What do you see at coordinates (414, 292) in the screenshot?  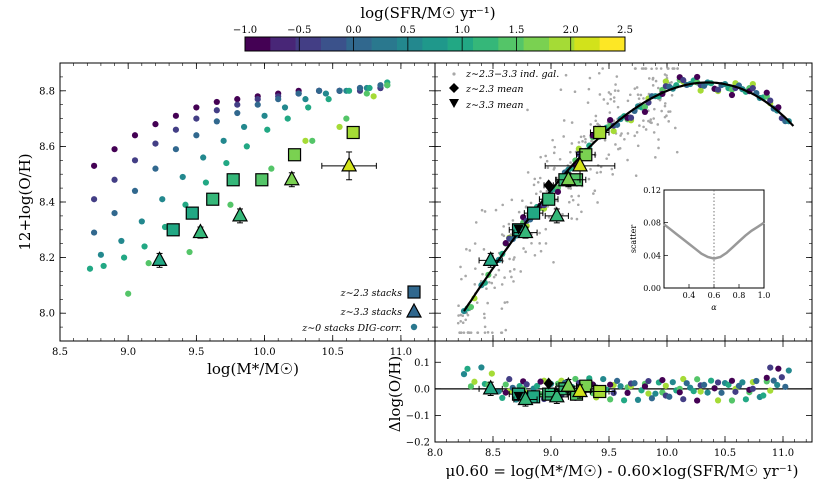 I see `left-legend-square` at bounding box center [414, 292].